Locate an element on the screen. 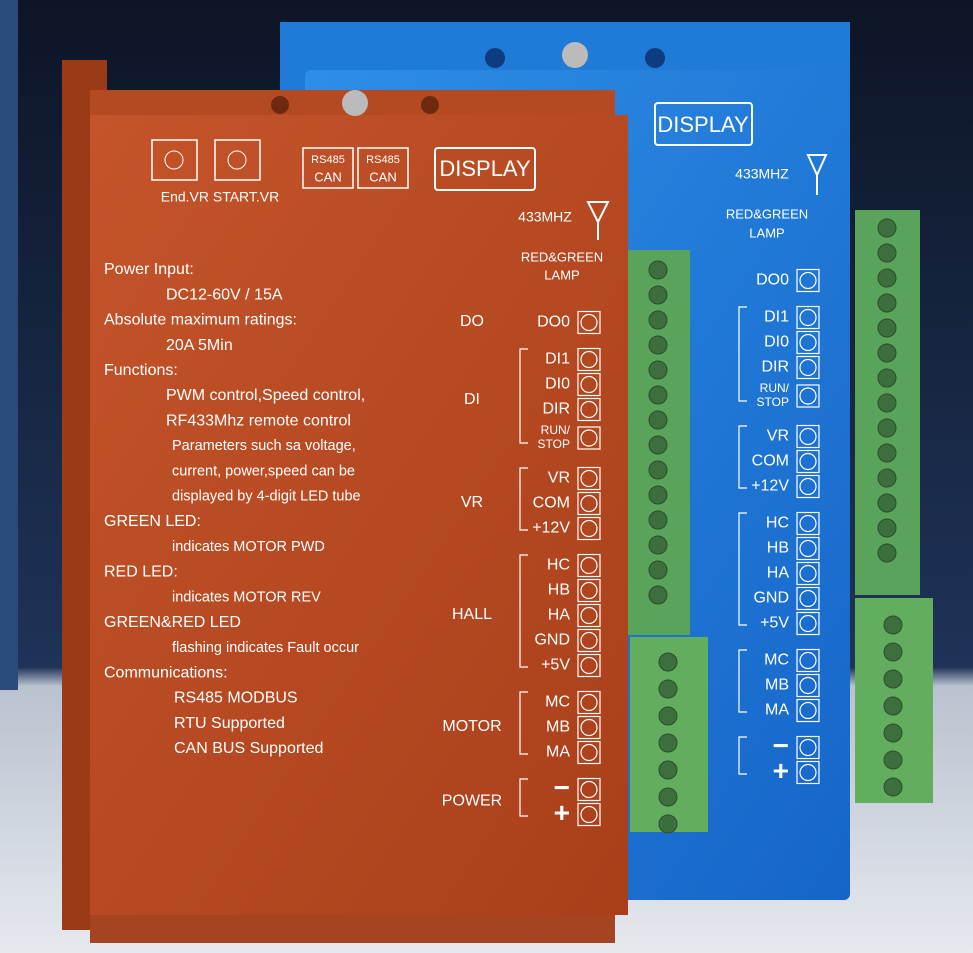  pin-label: − is located at coordinates (781, 745).